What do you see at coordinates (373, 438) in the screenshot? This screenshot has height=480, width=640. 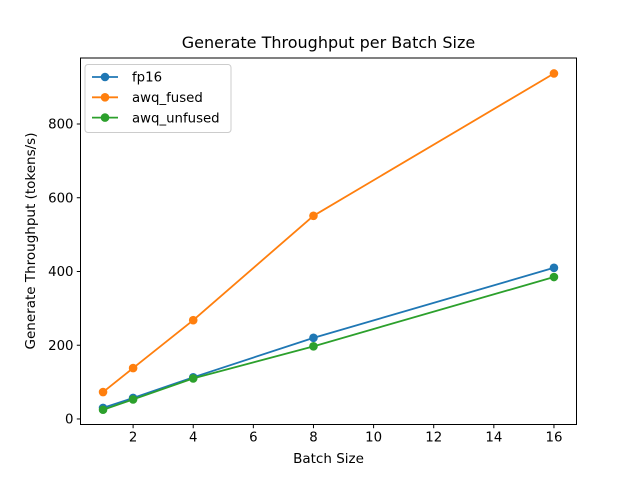 I see `x-tick-label: 10` at bounding box center [373, 438].